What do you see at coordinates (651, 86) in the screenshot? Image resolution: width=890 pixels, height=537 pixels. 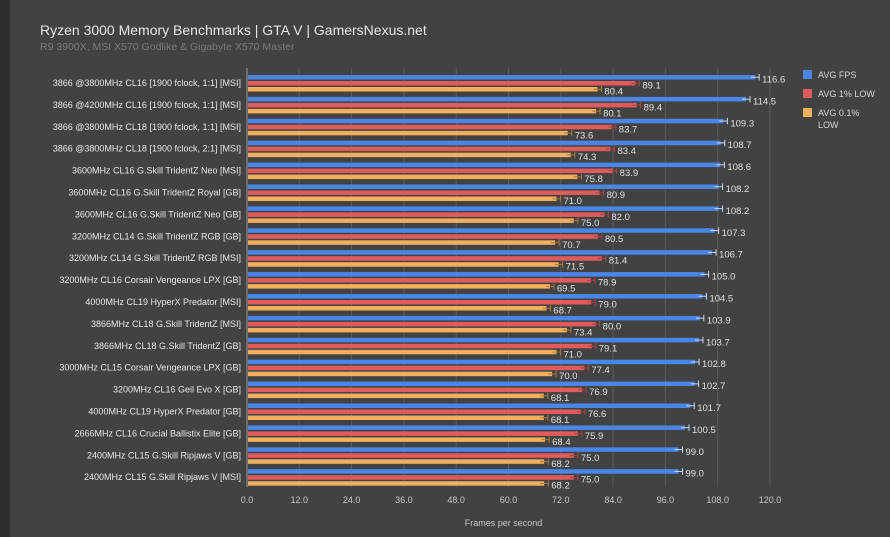 I see `data-label: 89.1` at bounding box center [651, 86].